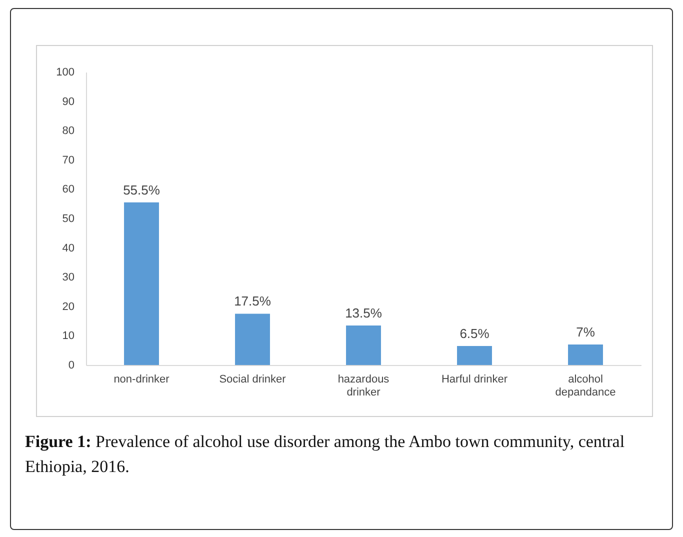 This screenshot has height=537, width=683. What do you see at coordinates (68, 102) in the screenshot?
I see `y-tick-label: 90` at bounding box center [68, 102].